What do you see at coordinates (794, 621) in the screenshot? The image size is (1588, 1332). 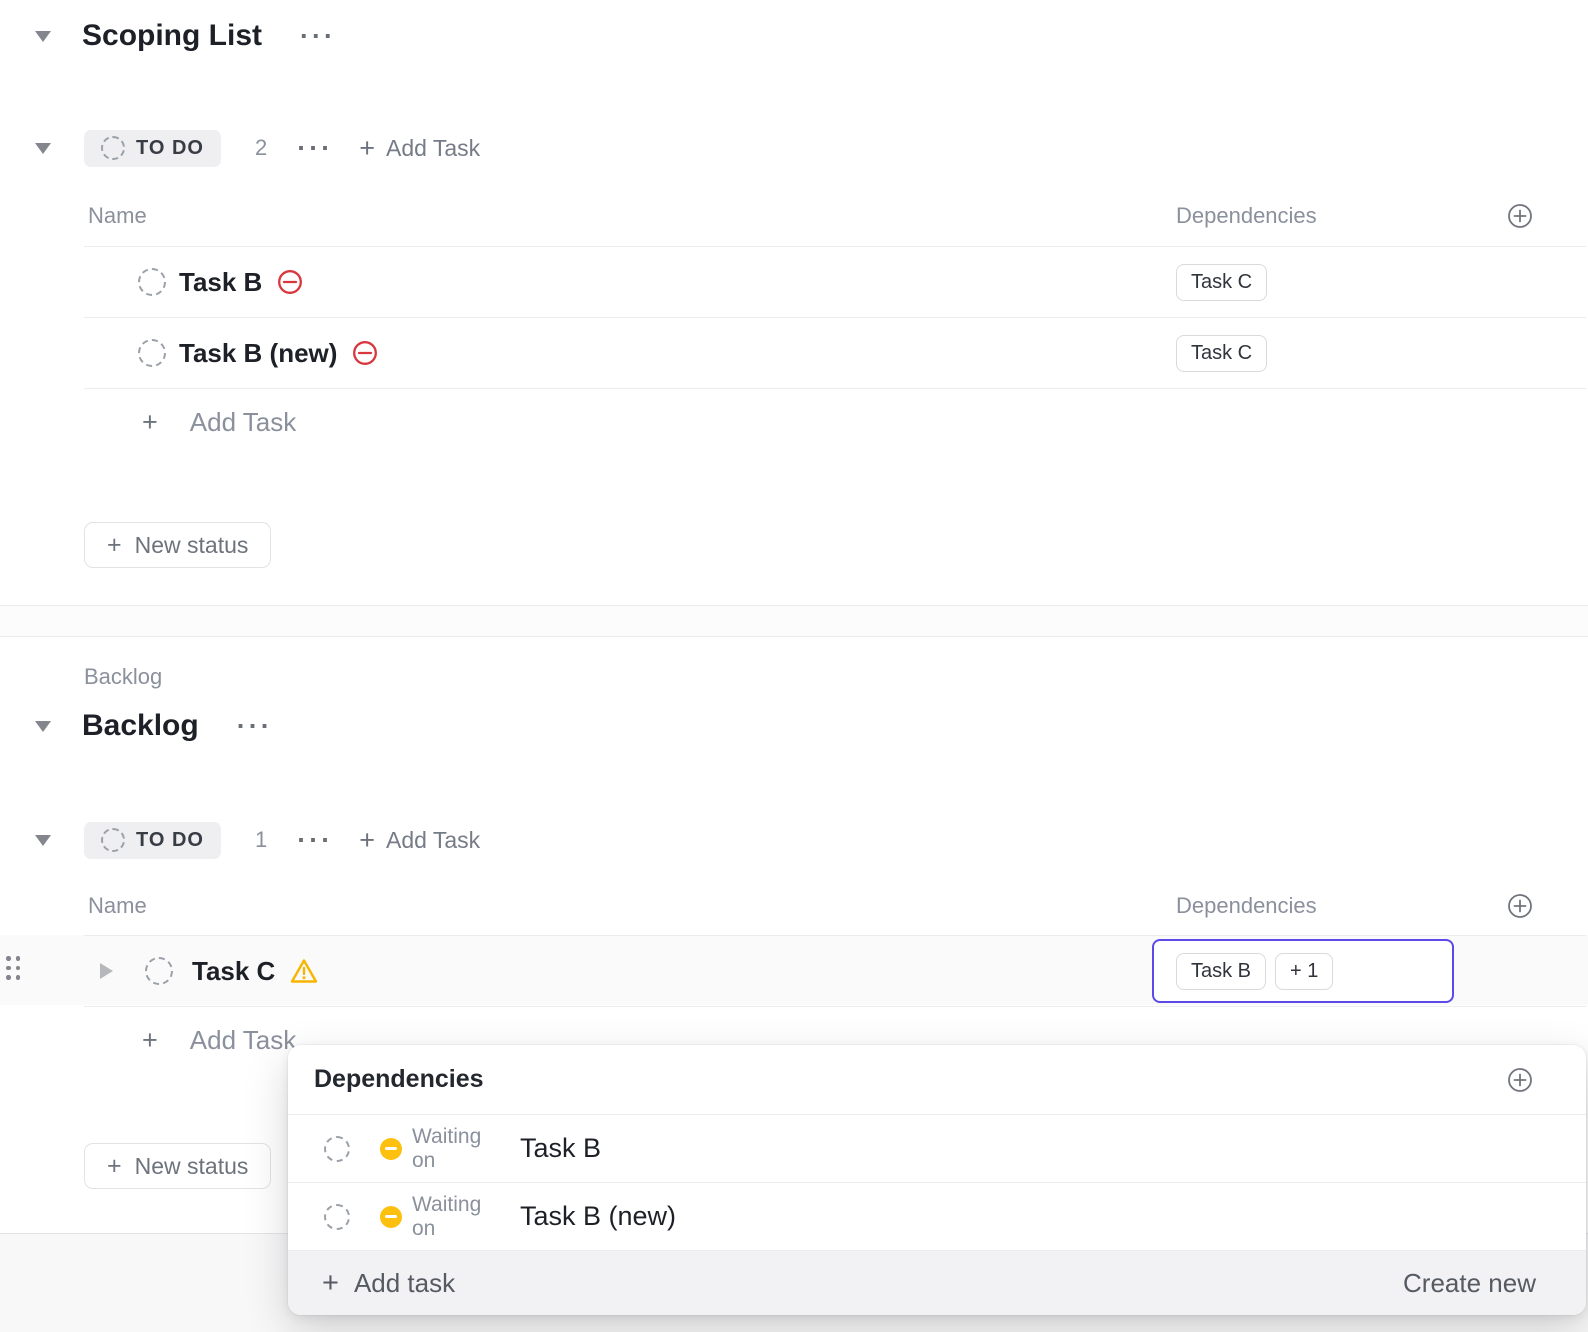 I see `section-divider` at bounding box center [794, 621].